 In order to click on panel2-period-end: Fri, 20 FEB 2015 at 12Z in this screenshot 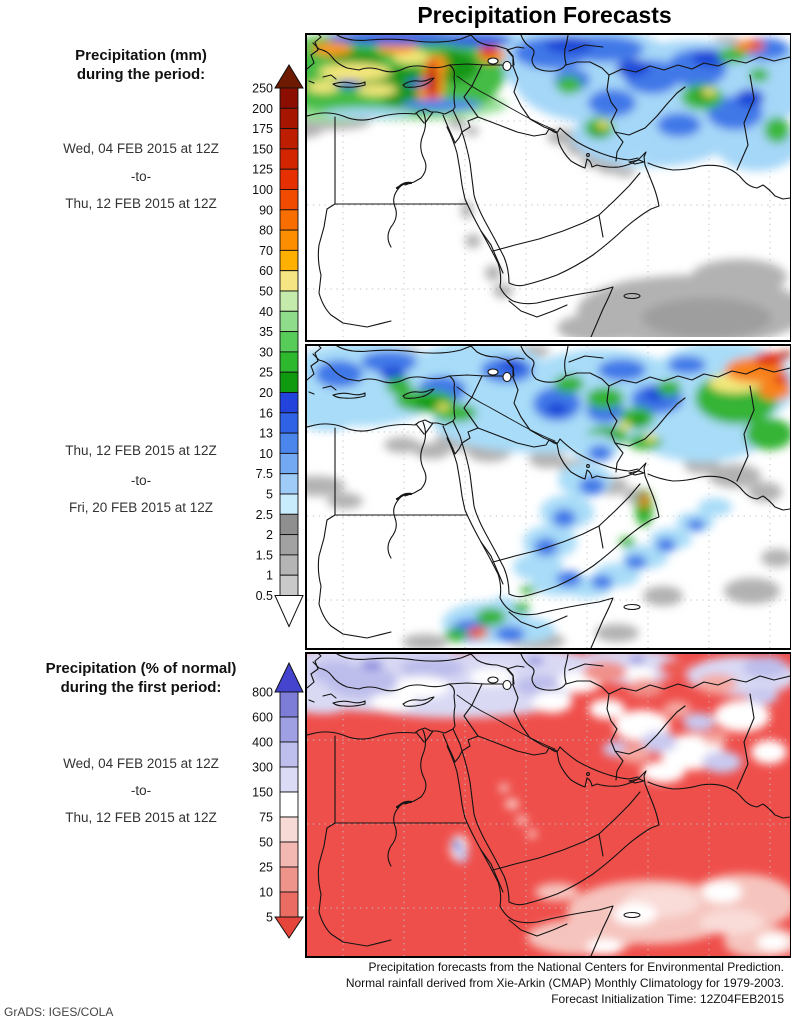, I will do `click(141, 507)`.